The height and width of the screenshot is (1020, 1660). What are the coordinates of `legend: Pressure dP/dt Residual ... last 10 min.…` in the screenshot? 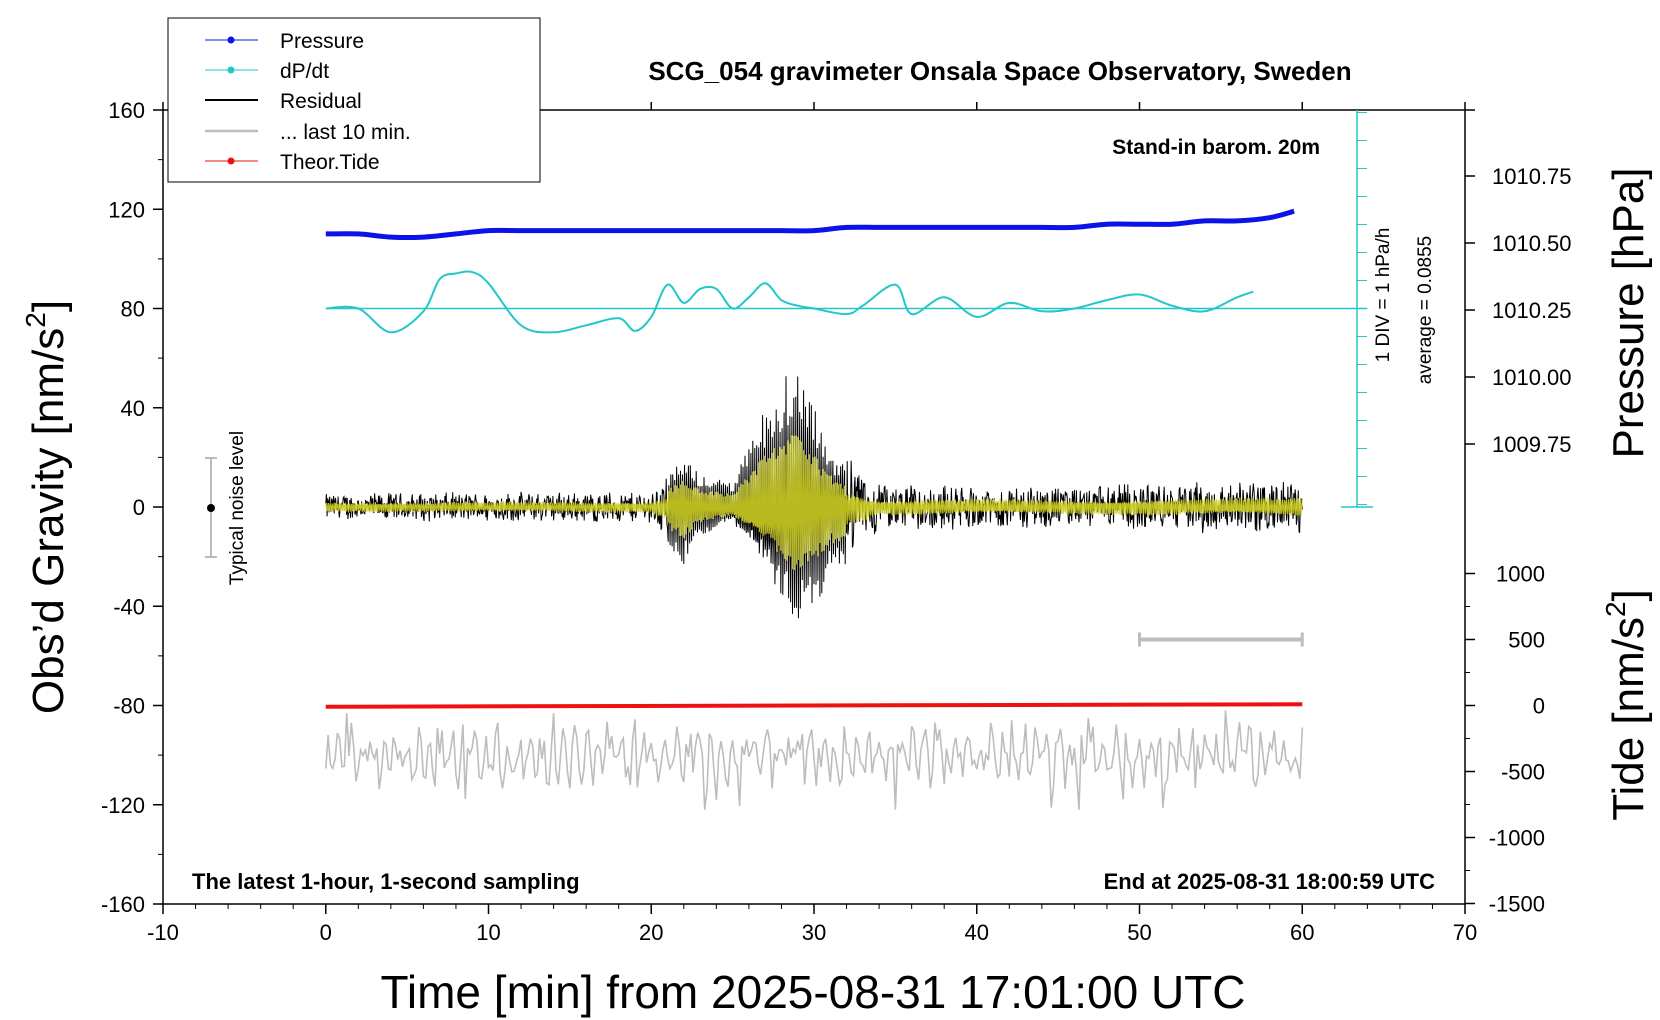 It's located at (354, 100).